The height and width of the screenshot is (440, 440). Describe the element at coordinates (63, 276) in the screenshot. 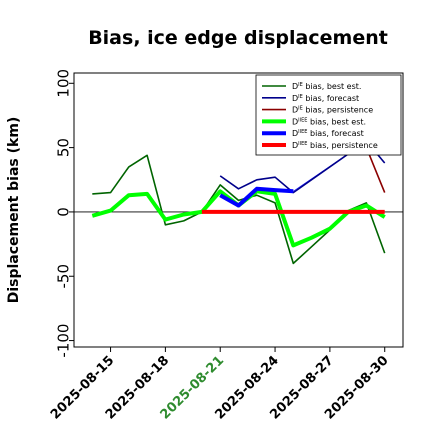

I see `y-tick-label: -50` at that location.